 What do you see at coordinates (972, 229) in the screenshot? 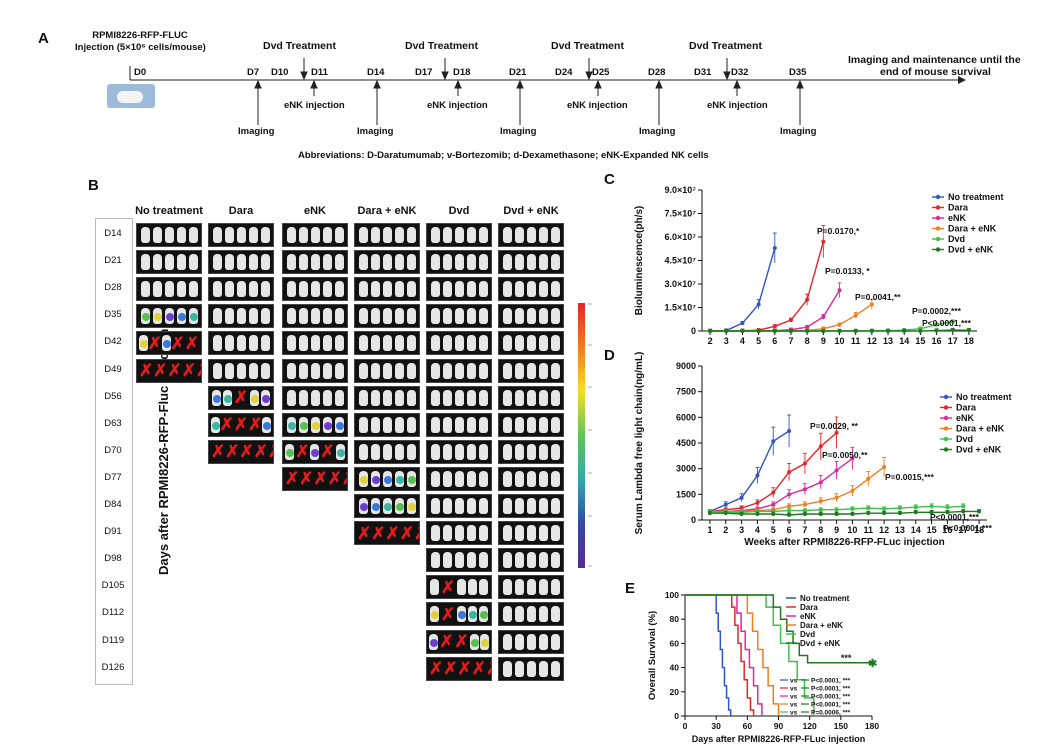
I see `legend-label: Dara + eNK` at bounding box center [972, 229].